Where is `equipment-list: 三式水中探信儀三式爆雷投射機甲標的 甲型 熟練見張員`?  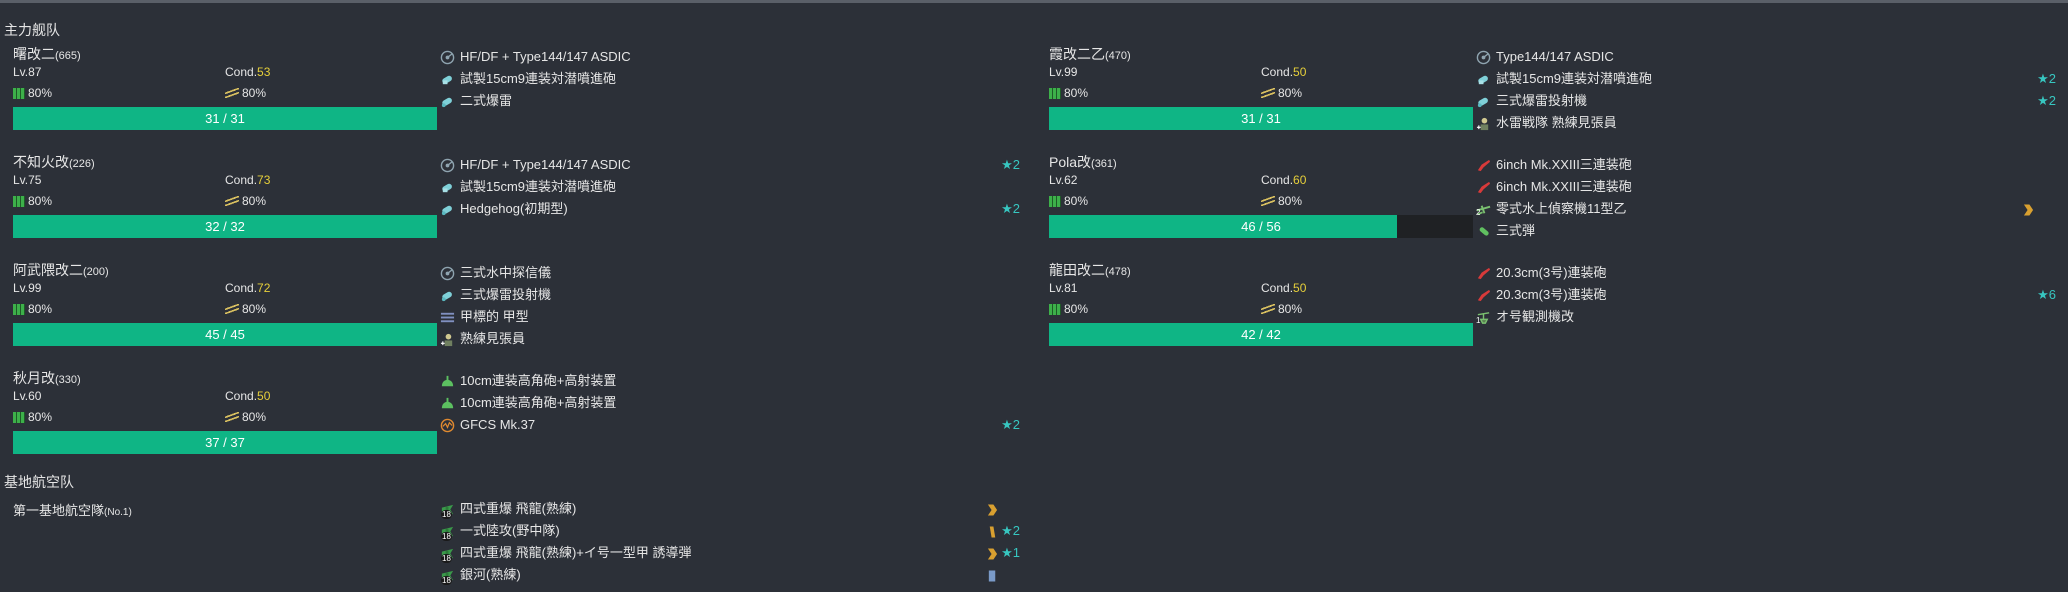
equipment-list: 三式水中探信儀三式爆雷投射機甲標的 甲型 熟練見張員 is located at coordinates (730, 306).